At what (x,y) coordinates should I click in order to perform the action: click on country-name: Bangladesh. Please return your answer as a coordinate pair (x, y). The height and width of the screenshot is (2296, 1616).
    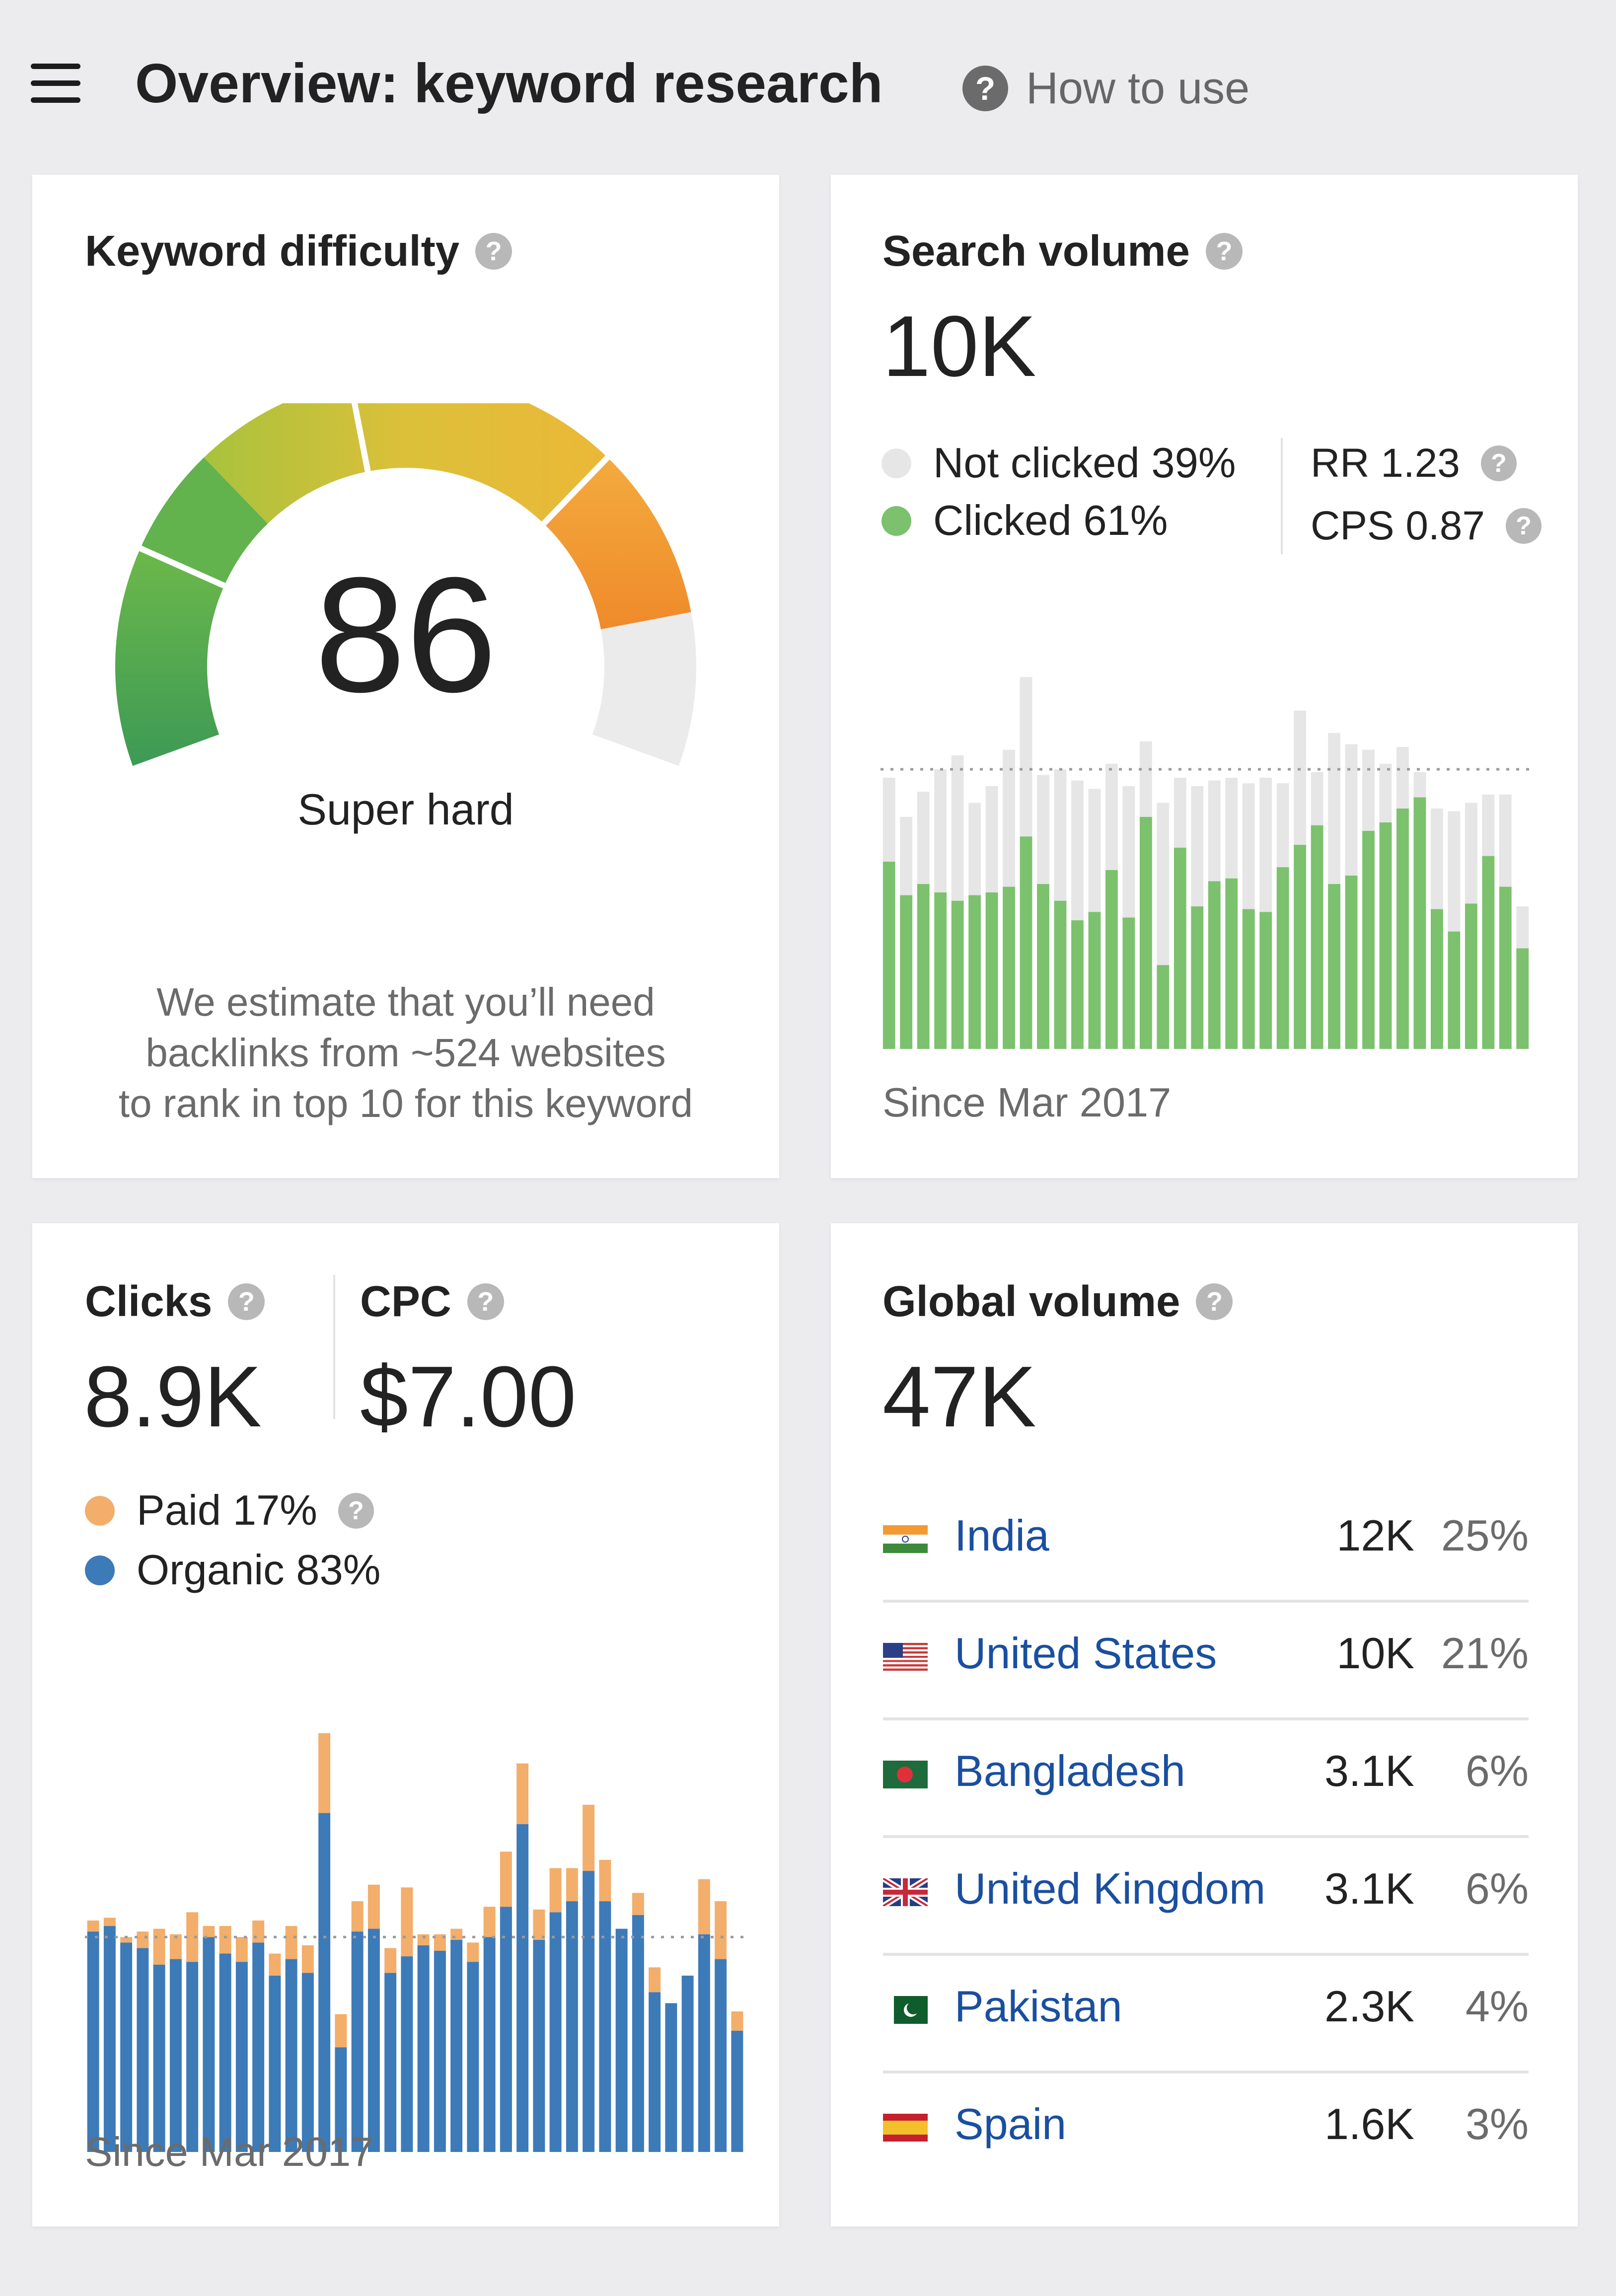
    Looking at the image, I should click on (1070, 1770).